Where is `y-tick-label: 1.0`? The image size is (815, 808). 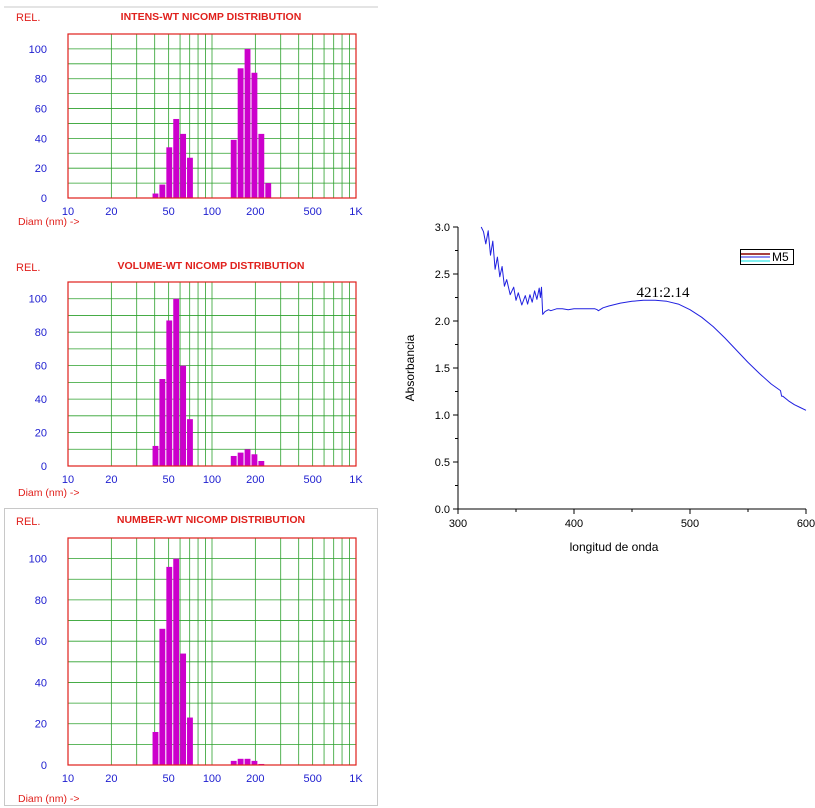
y-tick-label: 1.0 is located at coordinates (442, 416).